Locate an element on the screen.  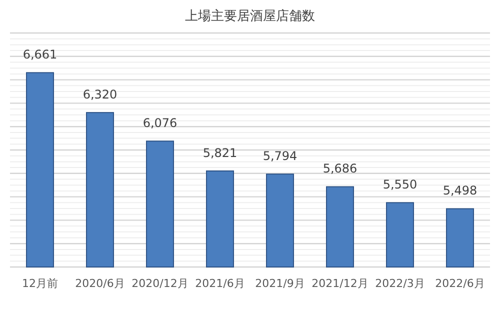
data-label: 5,686 is located at coordinates (340, 169).